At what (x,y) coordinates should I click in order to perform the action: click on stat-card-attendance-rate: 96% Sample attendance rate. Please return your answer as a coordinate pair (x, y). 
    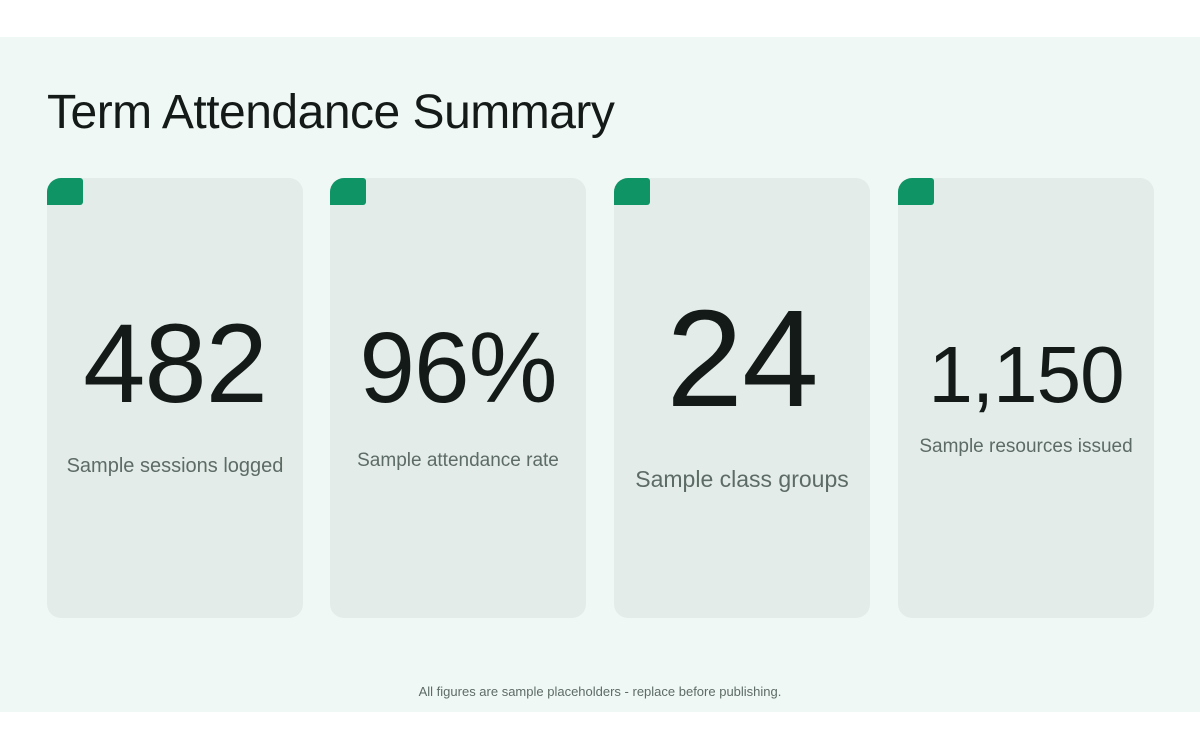
    Looking at the image, I should click on (458, 398).